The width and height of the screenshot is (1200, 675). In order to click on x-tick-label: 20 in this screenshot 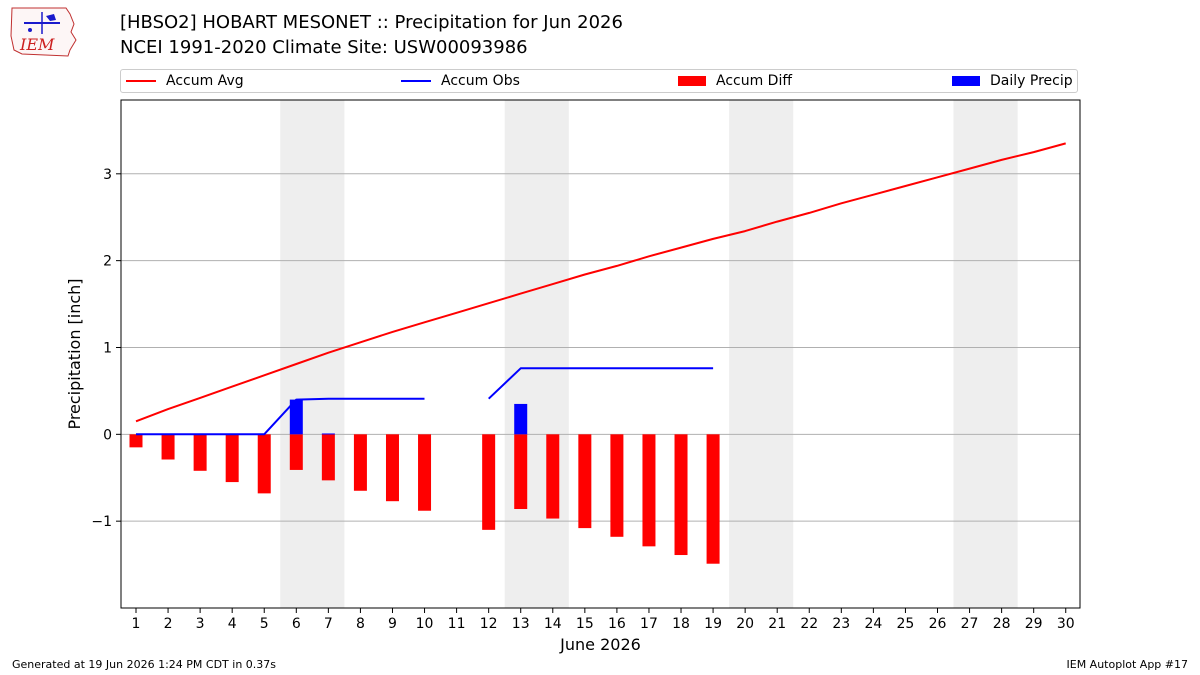, I will do `click(745, 624)`.